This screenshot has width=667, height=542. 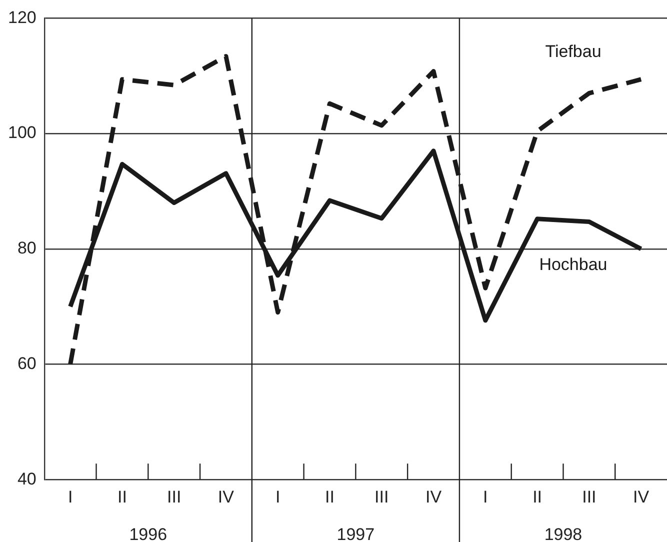 What do you see at coordinates (355, 533) in the screenshot?
I see `text: 1997` at bounding box center [355, 533].